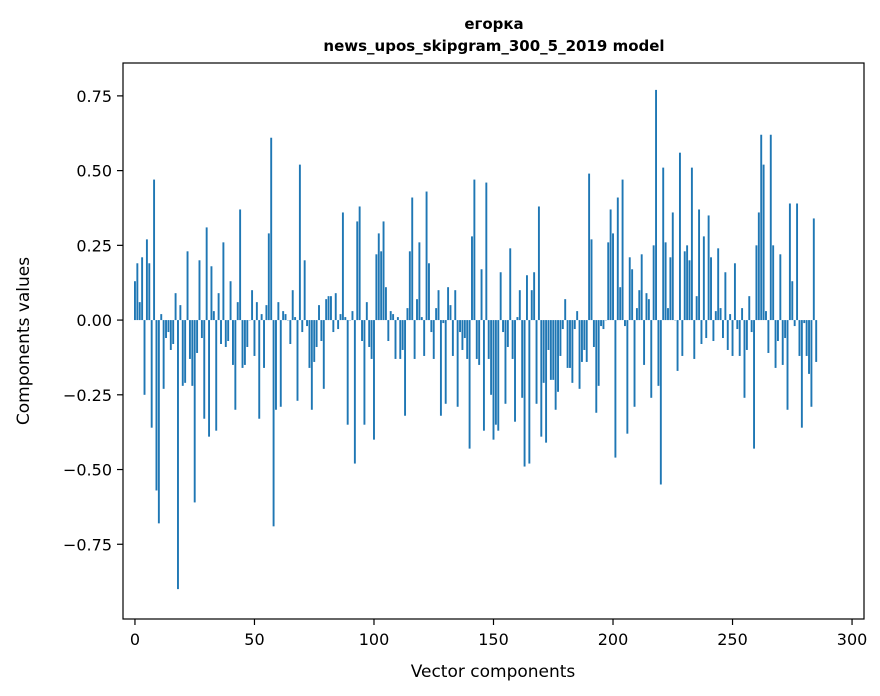 Image resolution: width=880 pixels, height=696 pixels. Describe the element at coordinates (94, 171) in the screenshot. I see `y-tick-label: 0.50` at that location.